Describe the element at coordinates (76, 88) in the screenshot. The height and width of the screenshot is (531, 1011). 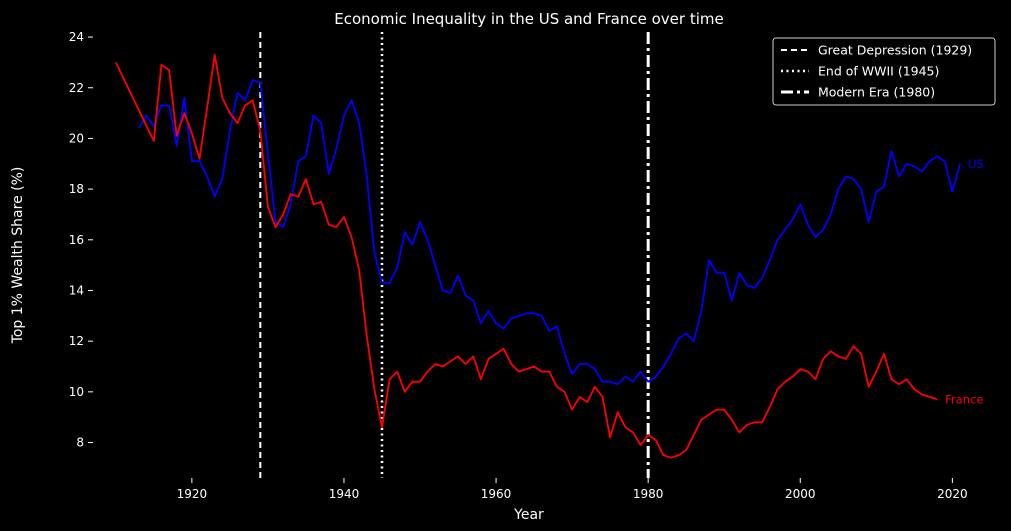
I see `y-tick-label: 22` at that location.